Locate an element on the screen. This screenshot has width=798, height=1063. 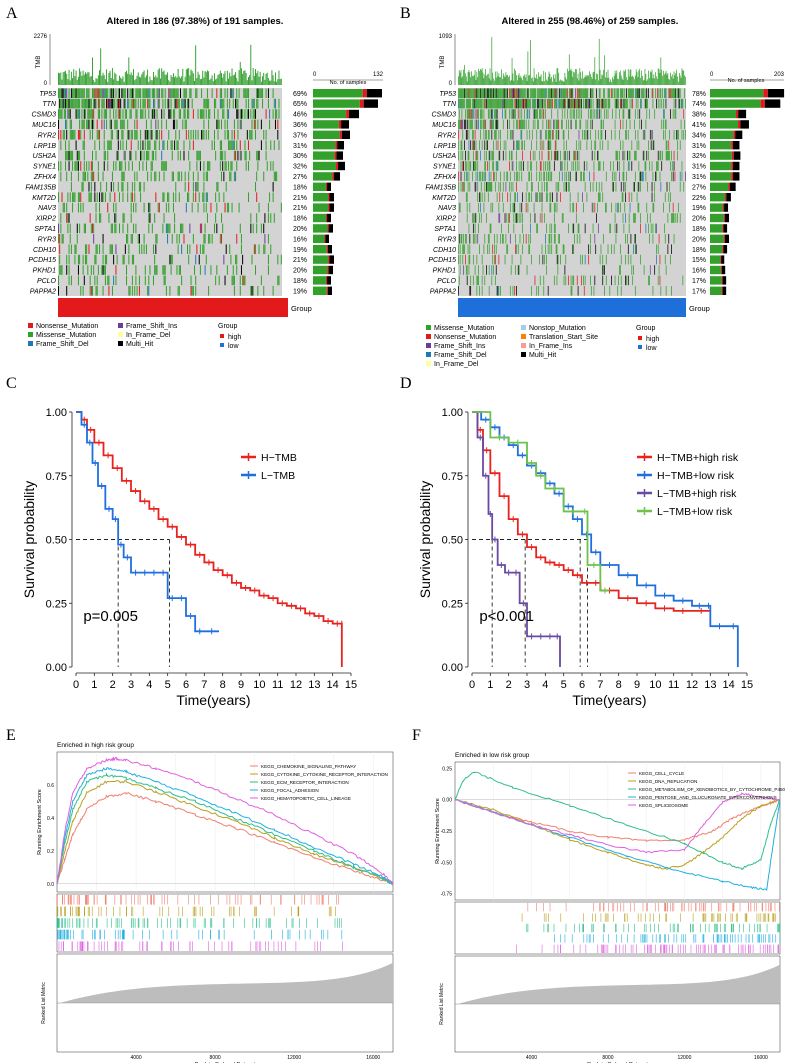
x-tick-label: 12000 is located at coordinates (684, 1058).